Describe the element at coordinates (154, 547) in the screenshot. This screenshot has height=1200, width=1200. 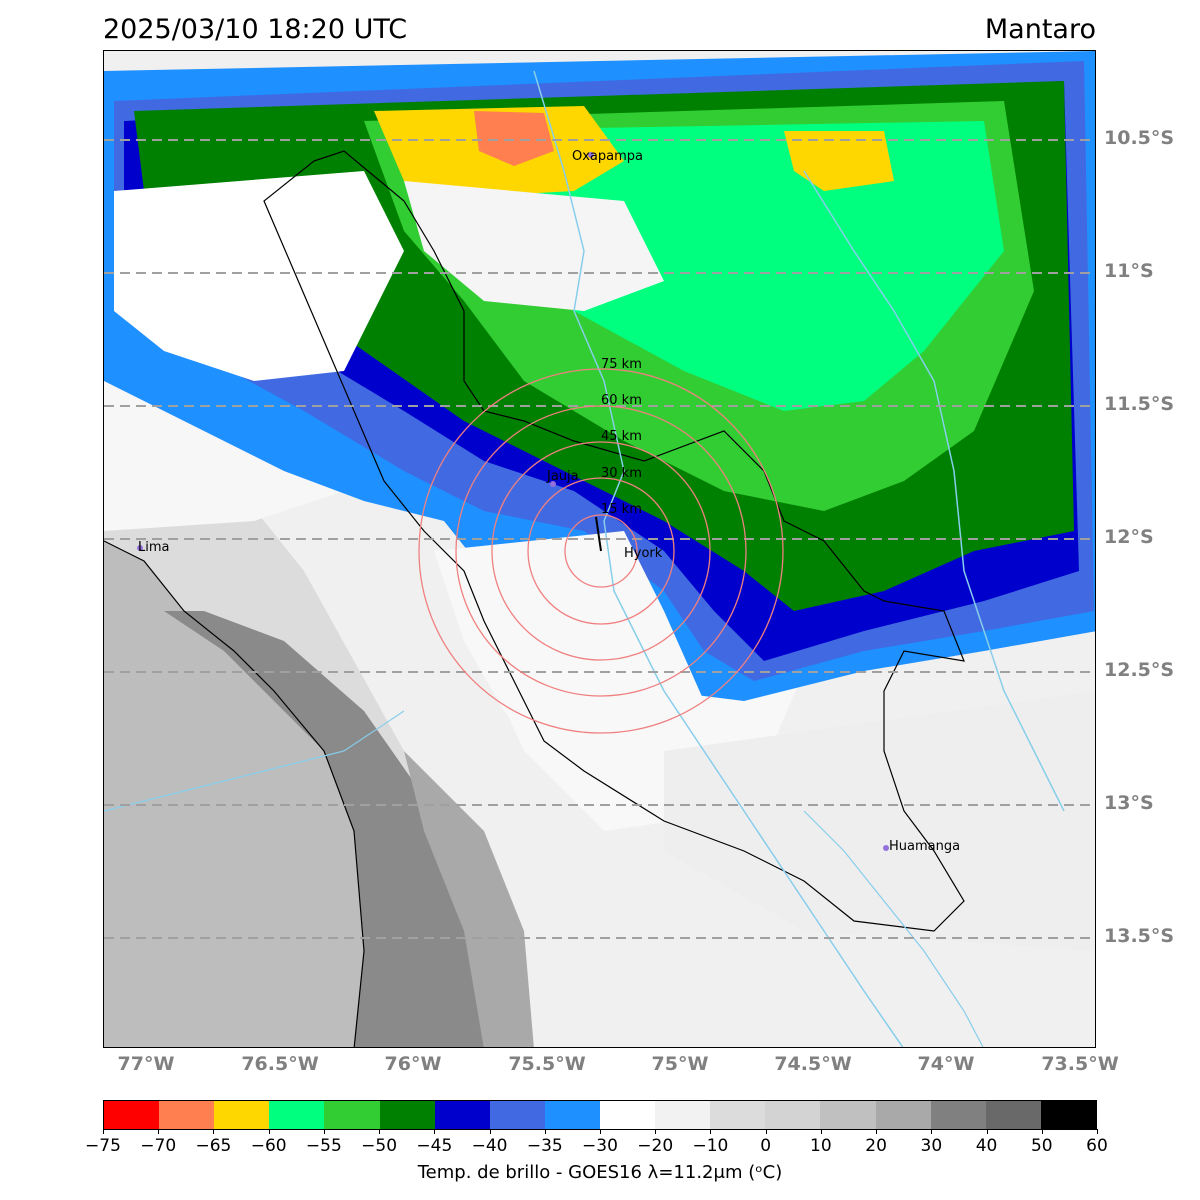
I see `city-label-lima: Lima` at that location.